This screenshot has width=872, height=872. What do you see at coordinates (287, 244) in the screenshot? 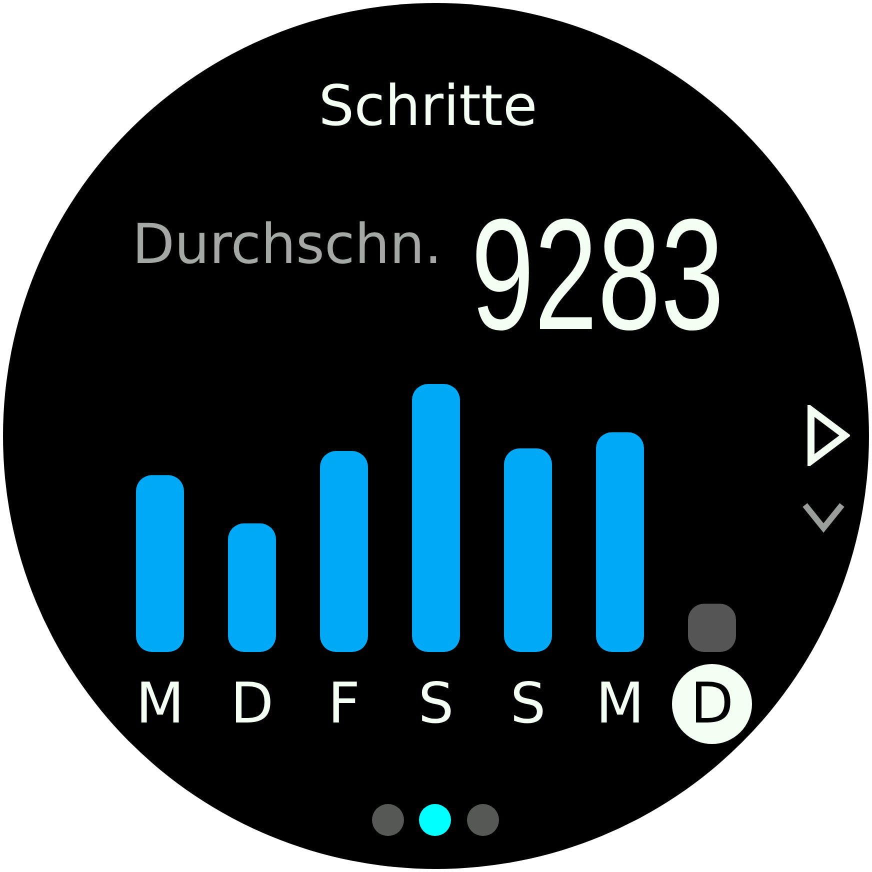
I see `text: Durchschn.` at bounding box center [287, 244].